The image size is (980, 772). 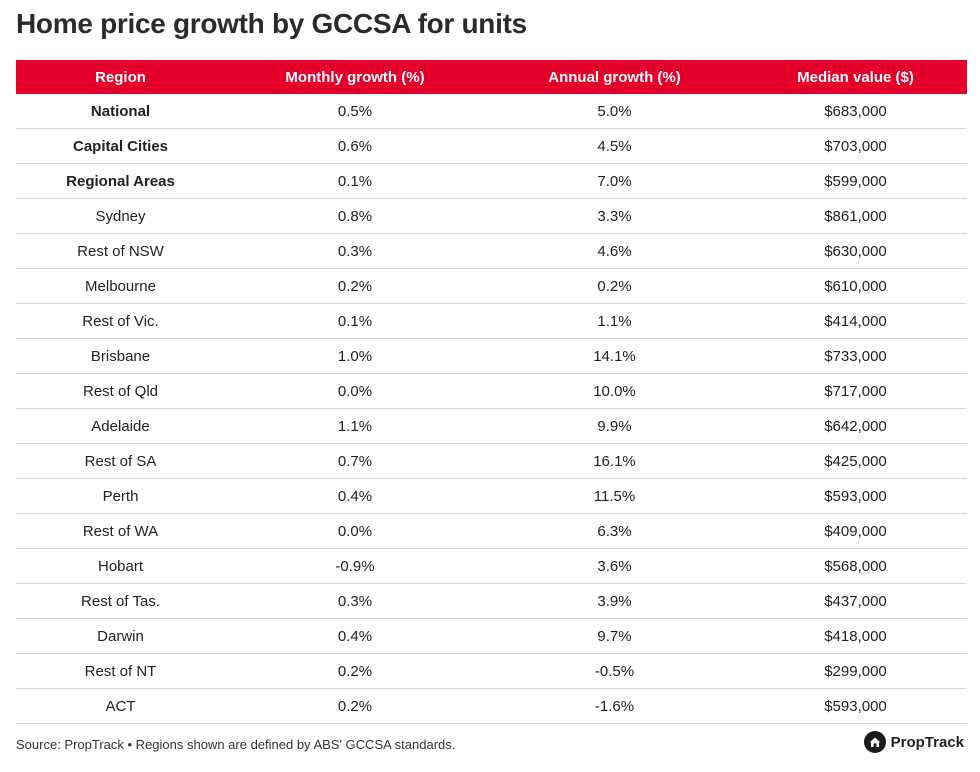 I want to click on cell-median-value: $610,000, so click(x=855, y=286).